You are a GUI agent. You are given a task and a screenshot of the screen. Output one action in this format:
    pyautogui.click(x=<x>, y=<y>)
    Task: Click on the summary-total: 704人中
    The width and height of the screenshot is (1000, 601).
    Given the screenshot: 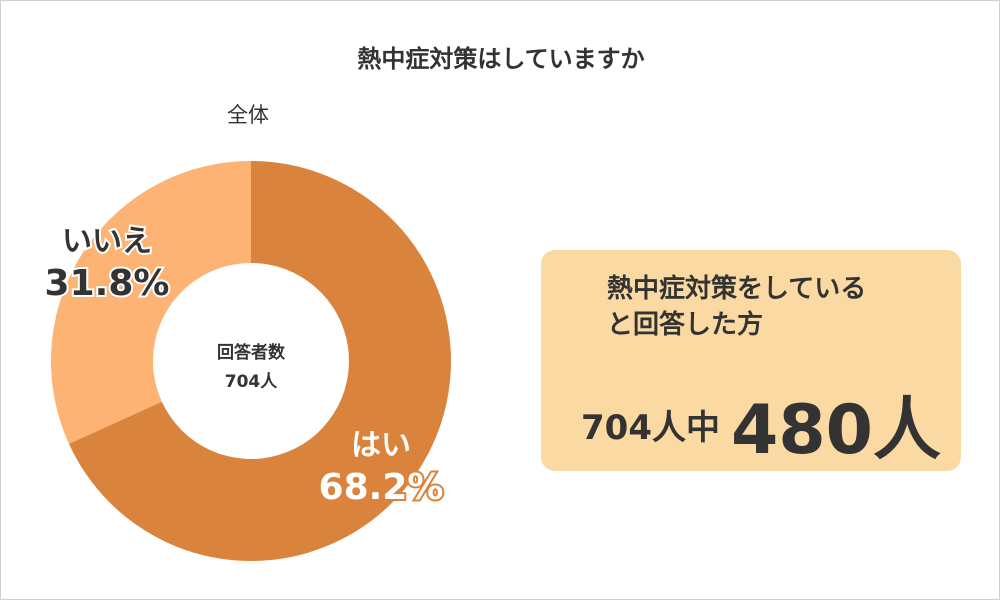 What is the action you would take?
    pyautogui.click(x=650, y=428)
    